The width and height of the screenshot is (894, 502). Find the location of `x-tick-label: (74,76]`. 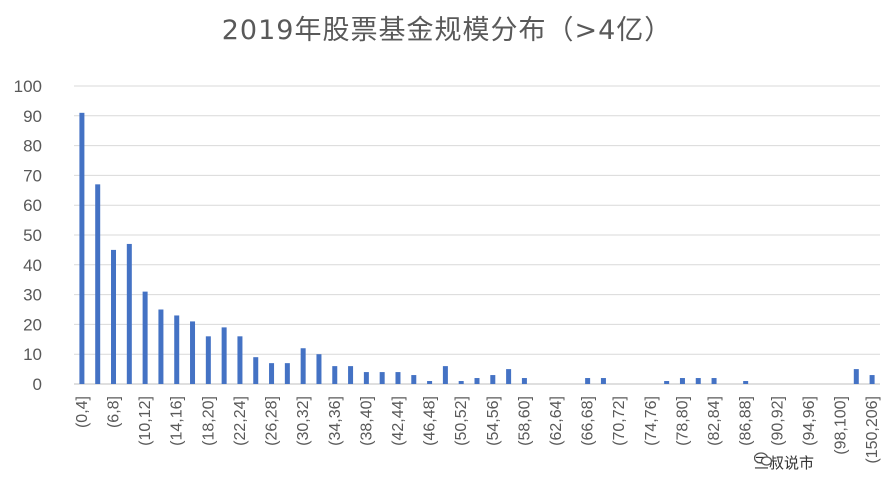

x-tick-label: (74,76] is located at coordinates (651, 421).